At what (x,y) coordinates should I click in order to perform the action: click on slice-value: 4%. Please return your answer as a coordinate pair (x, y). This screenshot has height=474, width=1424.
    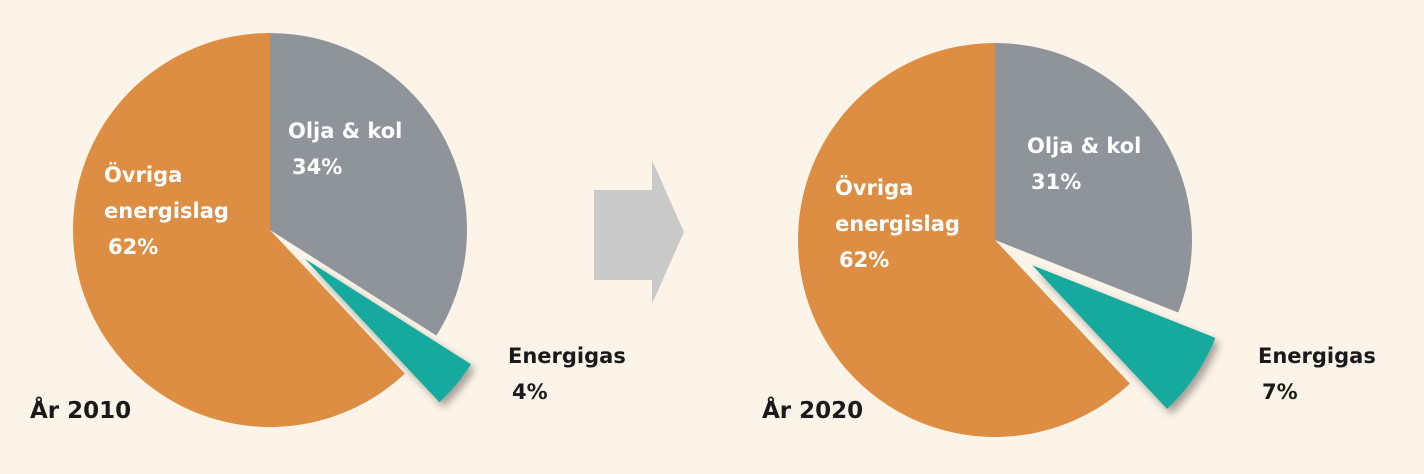
    Looking at the image, I should click on (530, 392).